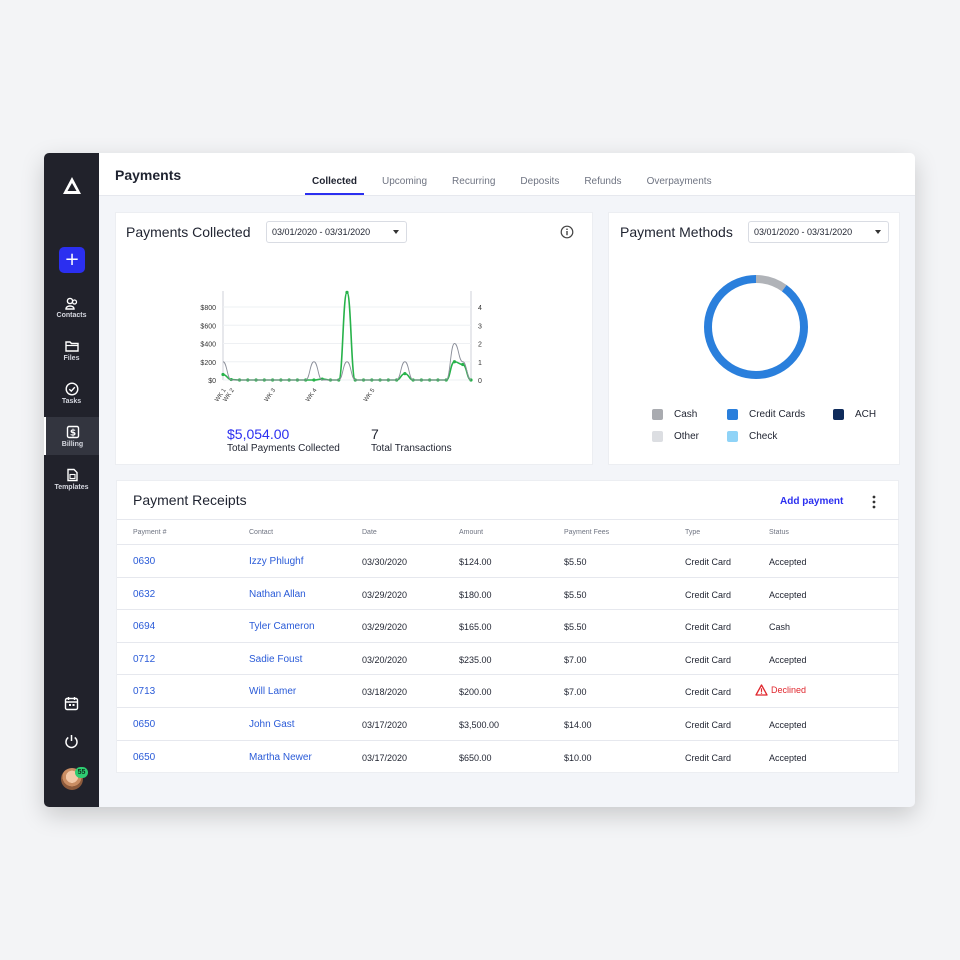  I want to click on add-button: +, so click(72, 260).